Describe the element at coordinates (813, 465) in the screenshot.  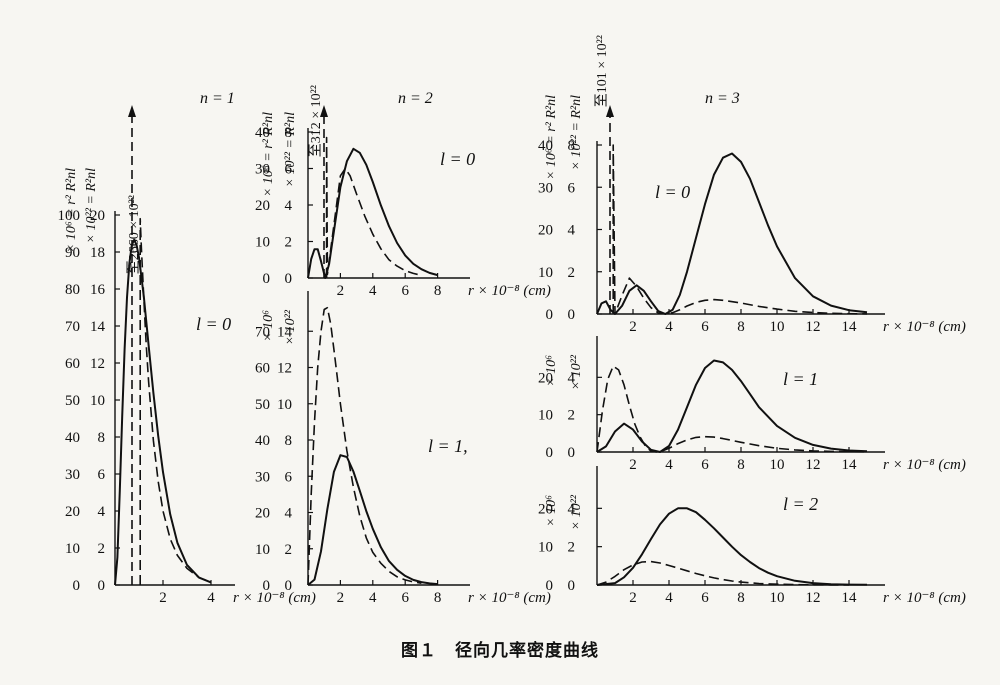
I see `x-tick-label: 12` at that location.